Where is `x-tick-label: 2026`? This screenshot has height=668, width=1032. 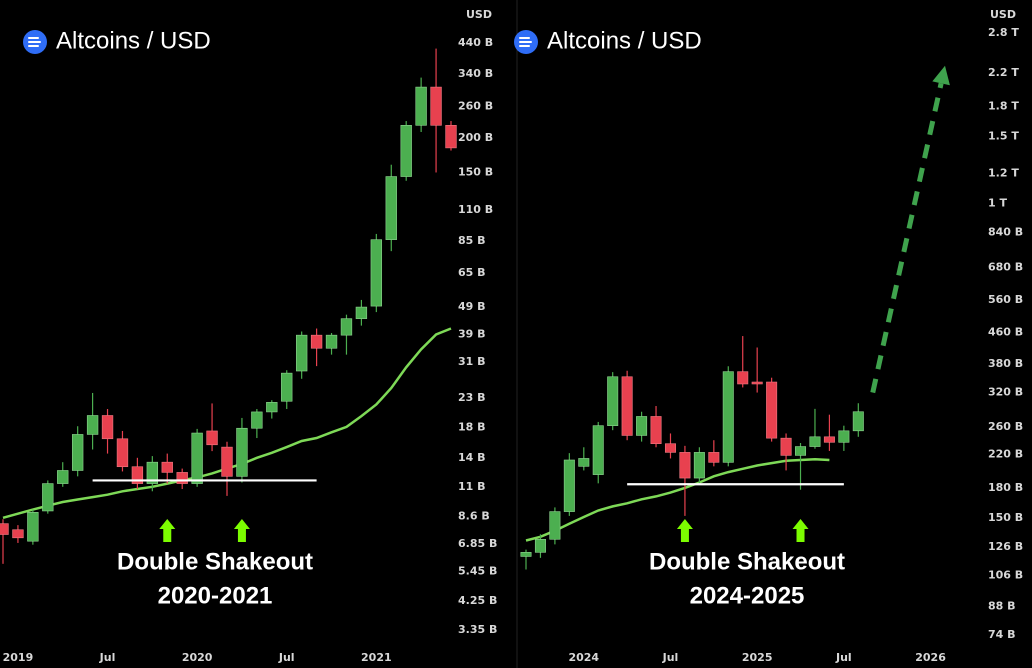
x-tick-label: 2026 is located at coordinates (930, 657).